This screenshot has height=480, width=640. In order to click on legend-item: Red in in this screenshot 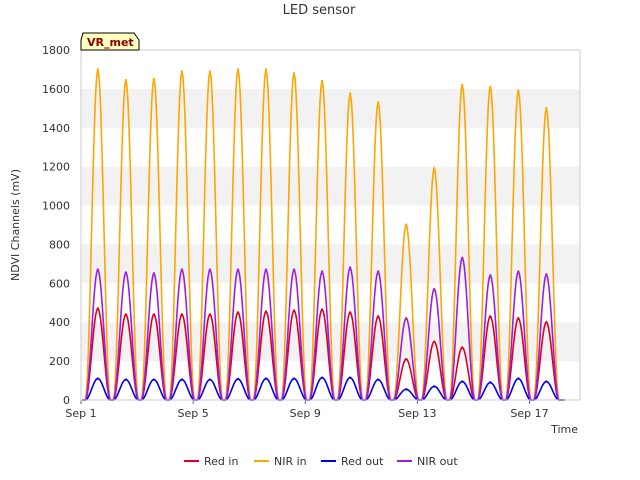, I will do `click(211, 461)`.